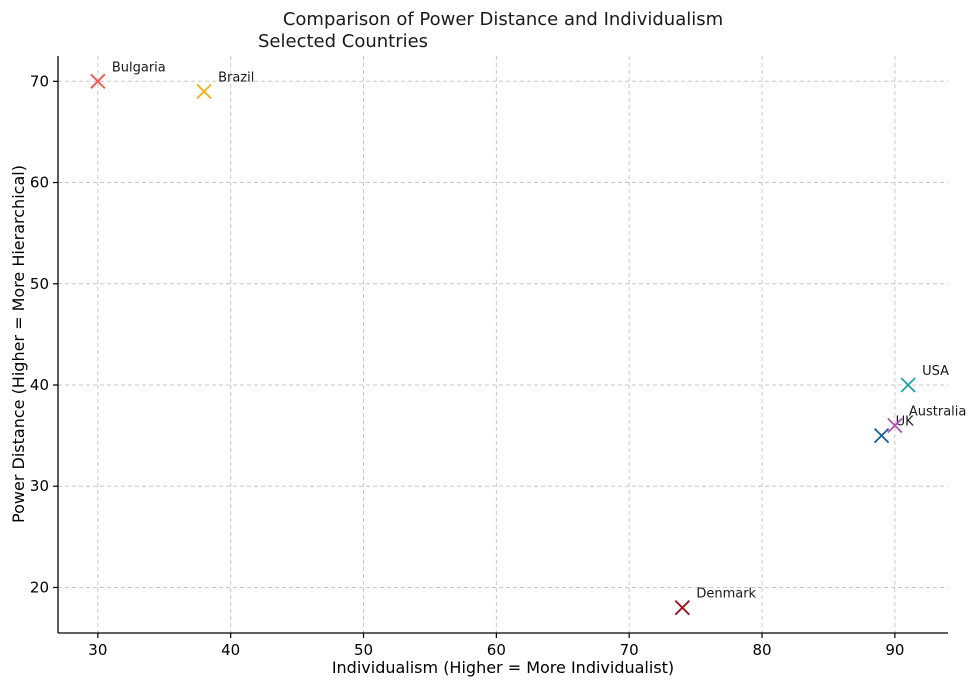 This screenshot has width=980, height=687. What do you see at coordinates (39, 587) in the screenshot?
I see `y-tick-label: 20` at bounding box center [39, 587].